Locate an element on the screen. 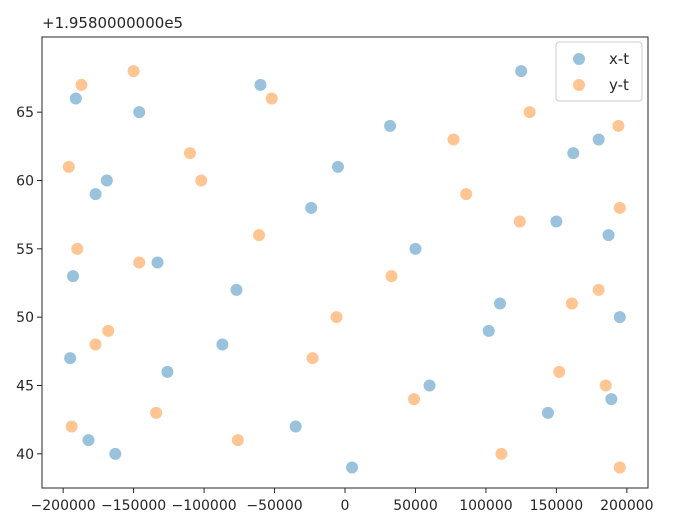 The width and height of the screenshot is (680, 531). y-tick-label: 45 is located at coordinates (25, 387).